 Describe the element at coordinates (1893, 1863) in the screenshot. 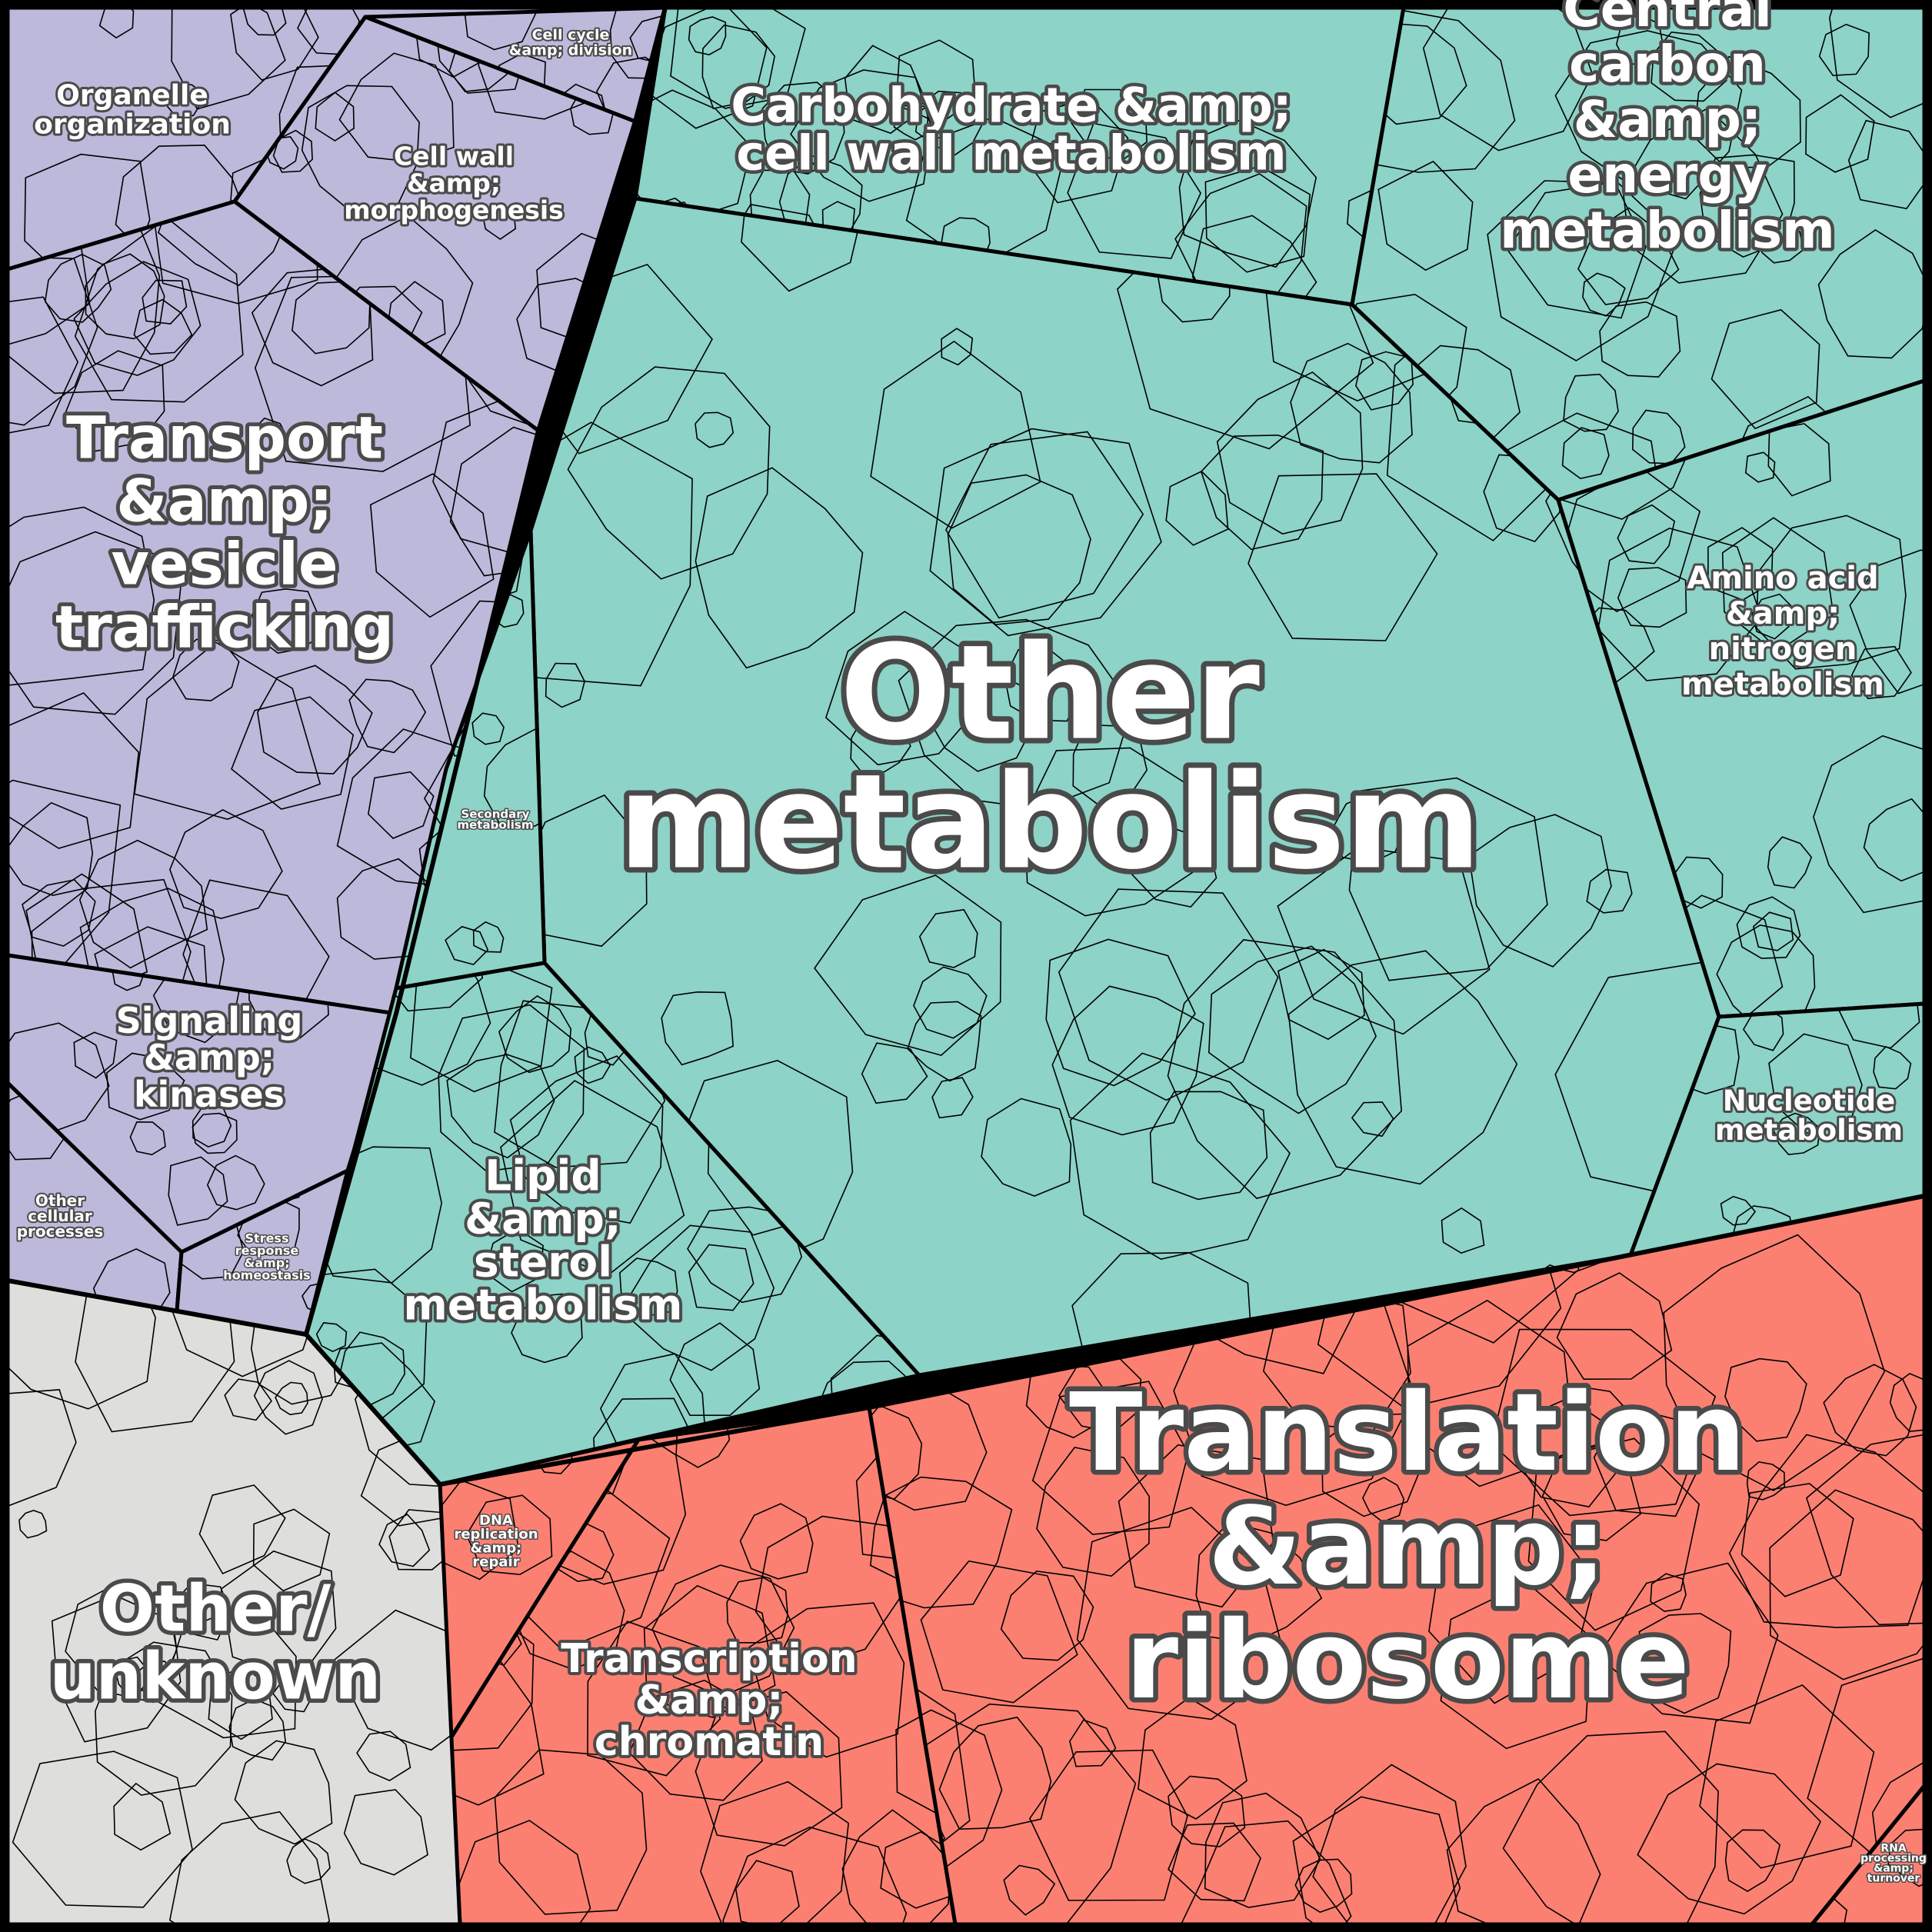

I see `label-rna: RNA processing &amp; turnover` at that location.